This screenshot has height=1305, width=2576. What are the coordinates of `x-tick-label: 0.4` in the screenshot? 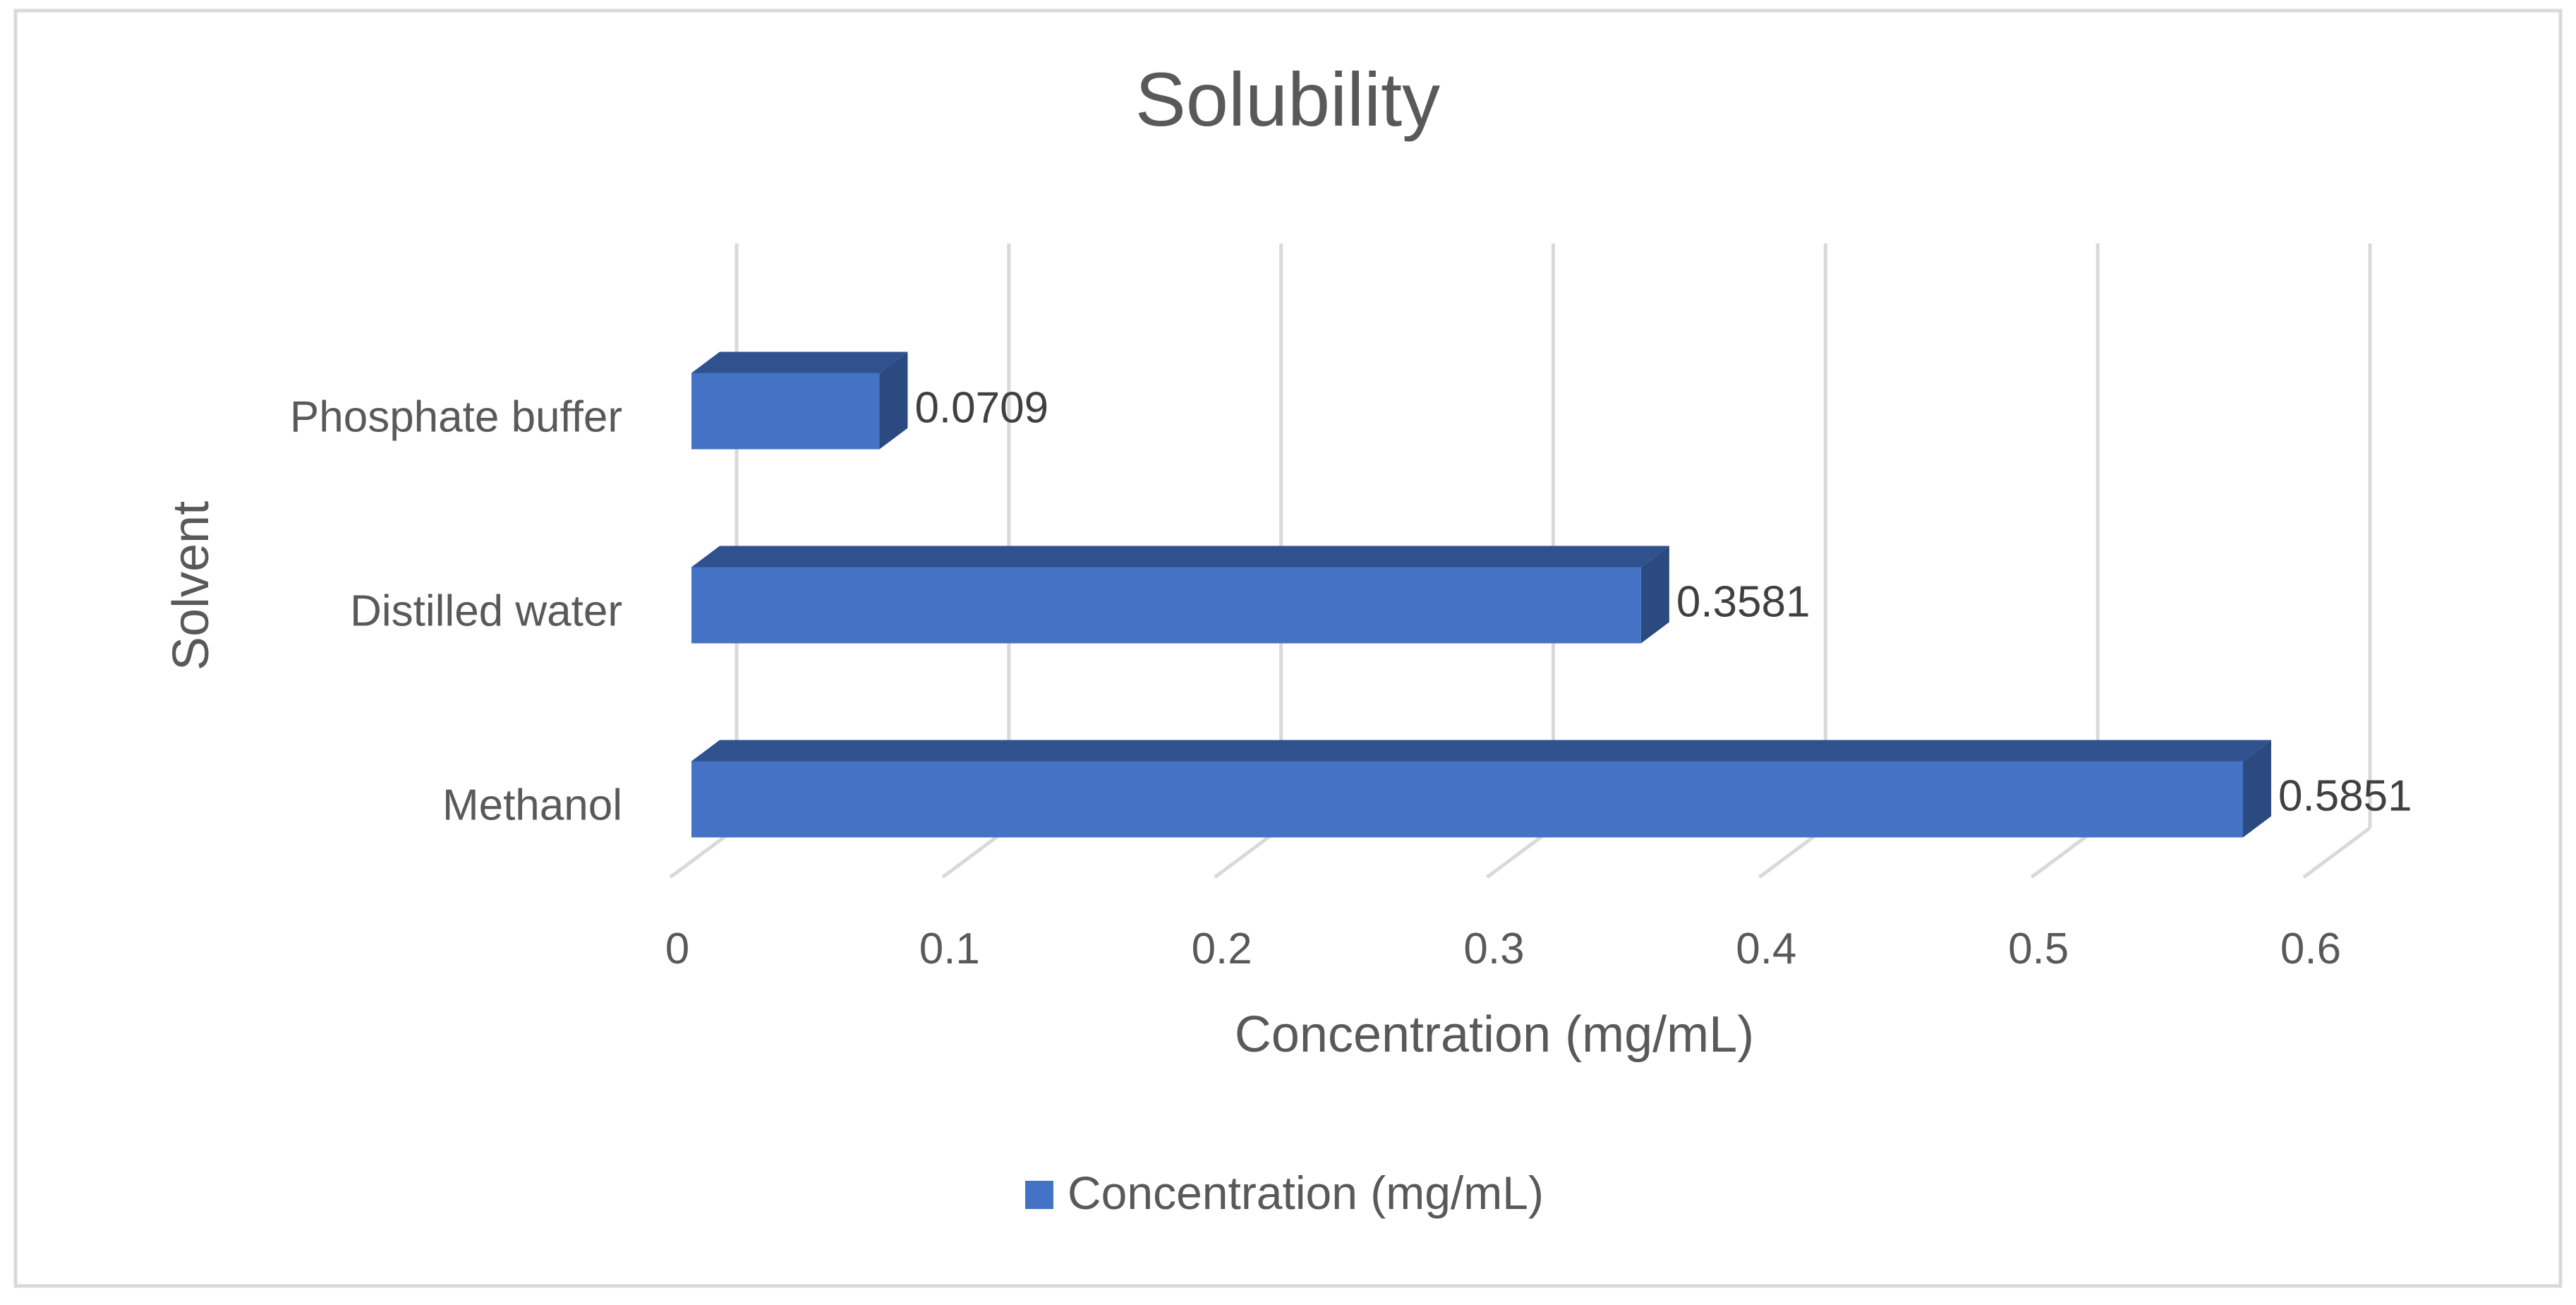 It's located at (1766, 949).